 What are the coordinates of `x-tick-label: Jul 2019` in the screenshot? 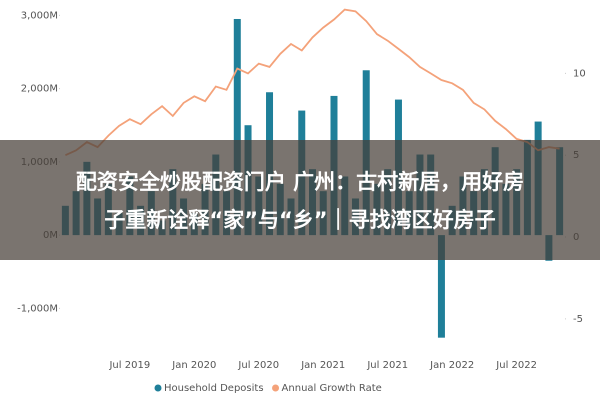 It's located at (129, 365).